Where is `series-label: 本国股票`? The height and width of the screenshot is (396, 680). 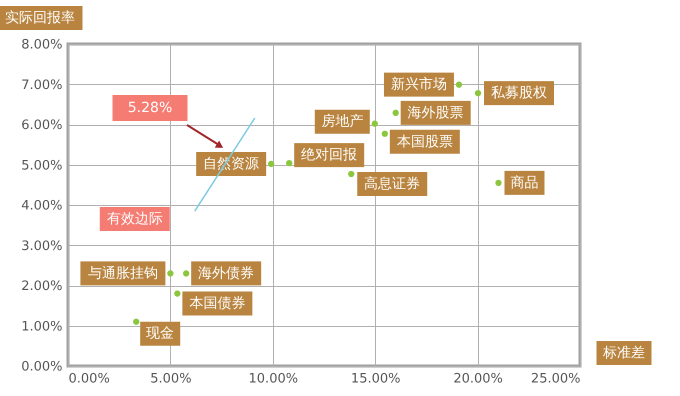
series-label: 本国股票 is located at coordinates (424, 142).